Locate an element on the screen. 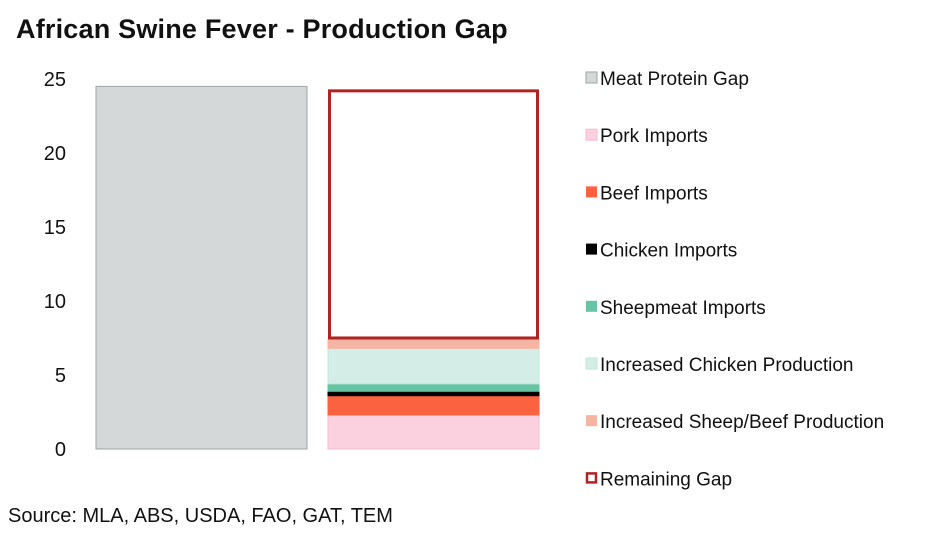  source-note: Source: MLA, ABS, USDA, FAO, GAT, TEM is located at coordinates (200, 516).